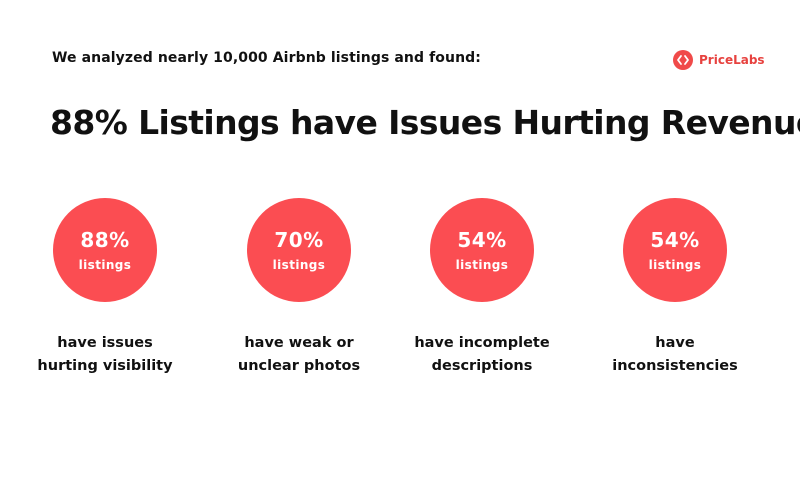  I want to click on stat-value: 70%, so click(299, 240).